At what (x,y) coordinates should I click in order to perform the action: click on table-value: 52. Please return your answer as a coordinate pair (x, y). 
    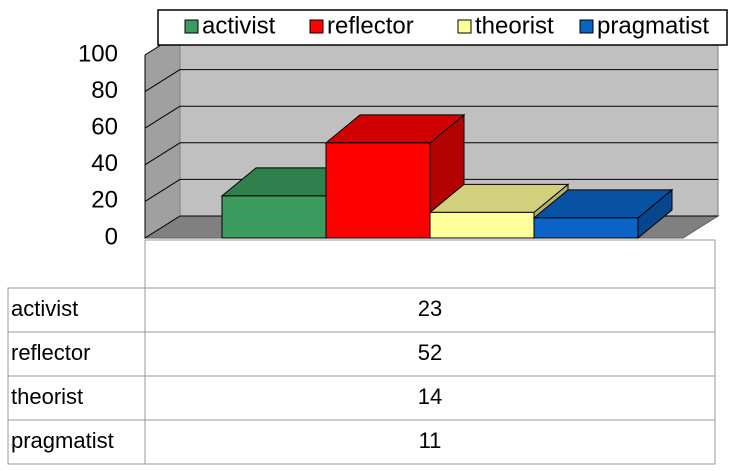
    Looking at the image, I should click on (430, 352).